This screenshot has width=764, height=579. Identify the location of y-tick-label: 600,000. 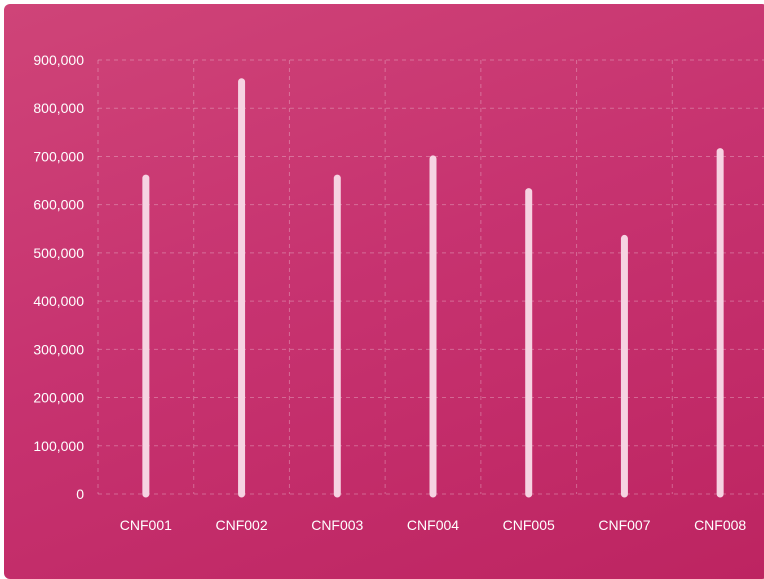
(58, 205).